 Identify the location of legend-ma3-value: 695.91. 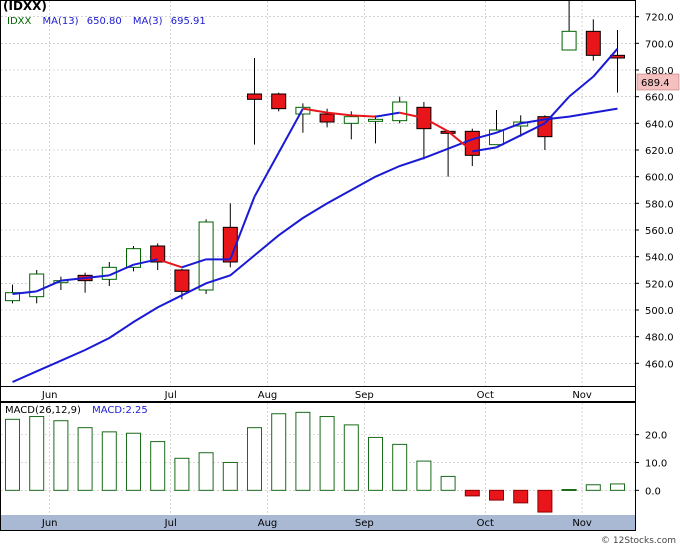
(188, 21).